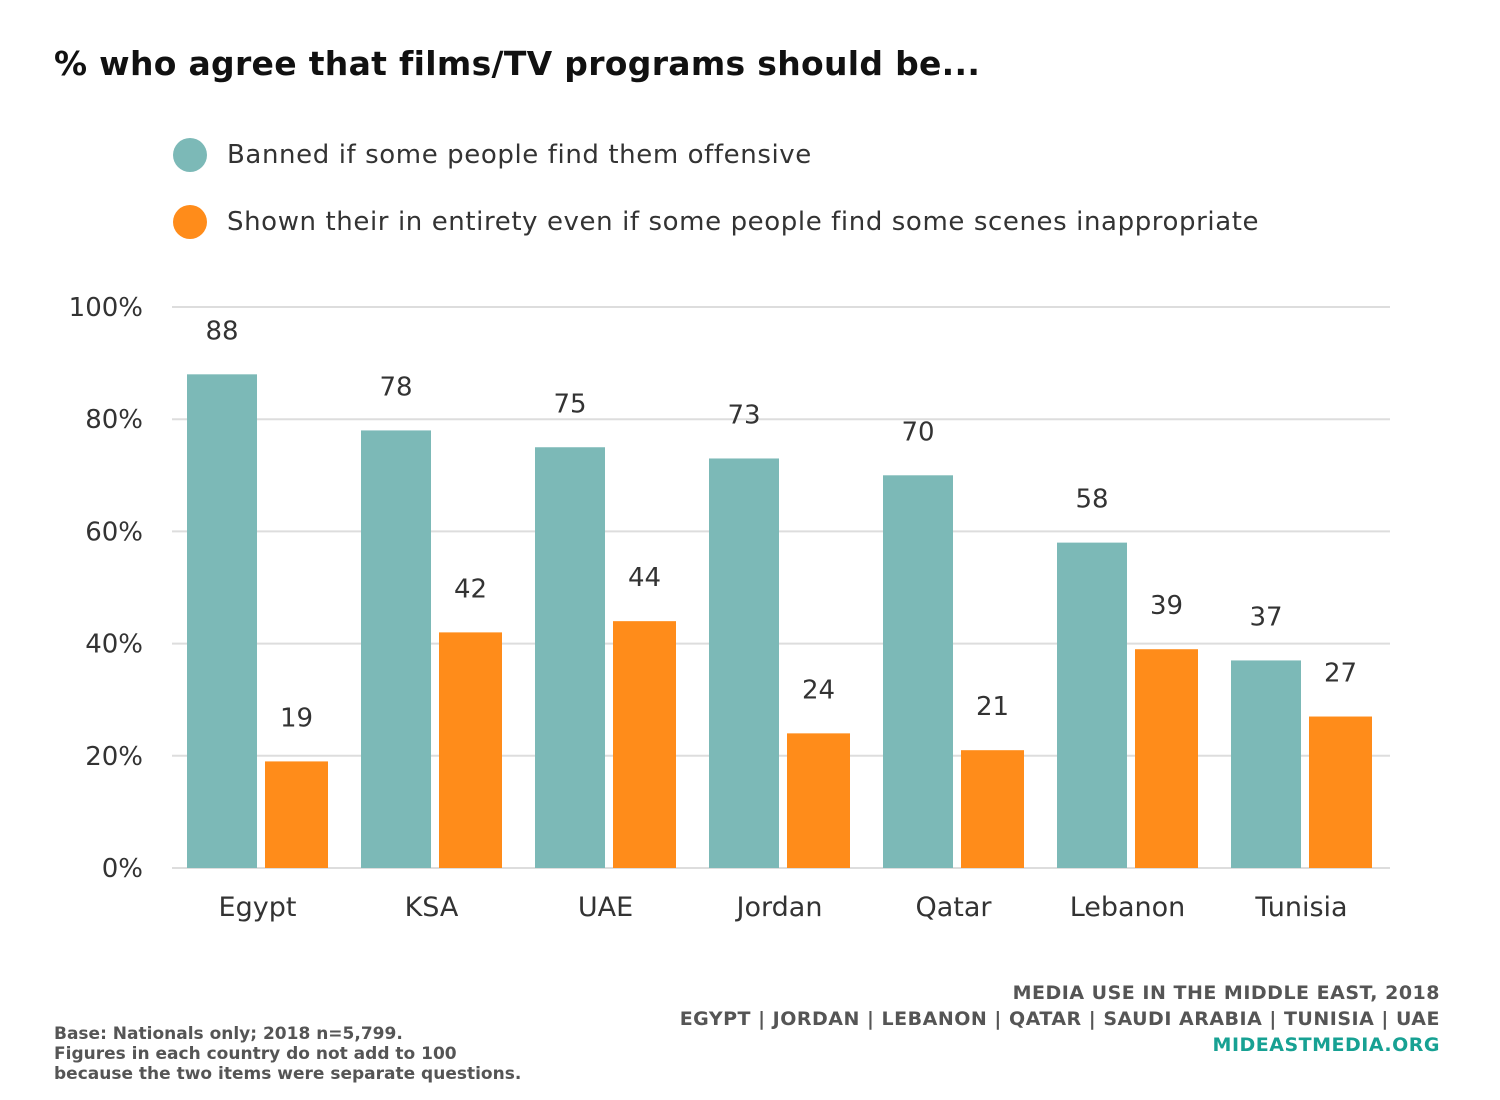 The height and width of the screenshot is (1100, 1500). Describe the element at coordinates (1128, 907) in the screenshot. I see `x-category-label: Lebanon` at that location.